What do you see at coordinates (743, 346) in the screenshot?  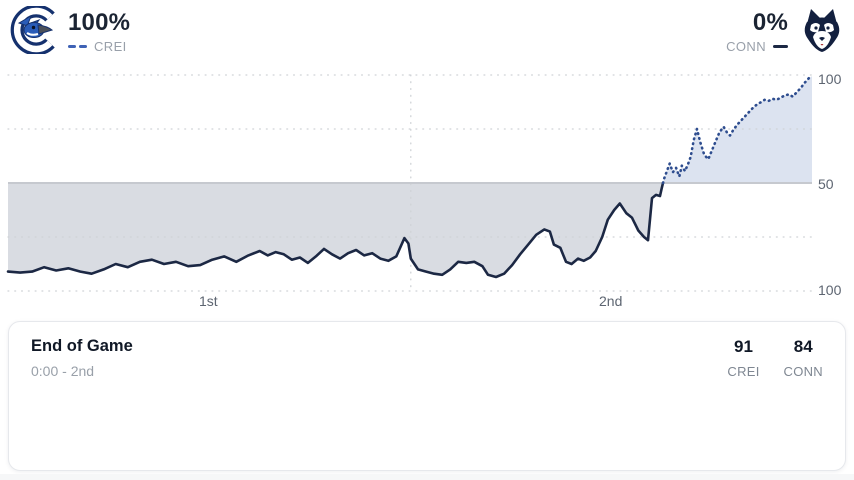 I see `crei-score: 91` at bounding box center [743, 346].